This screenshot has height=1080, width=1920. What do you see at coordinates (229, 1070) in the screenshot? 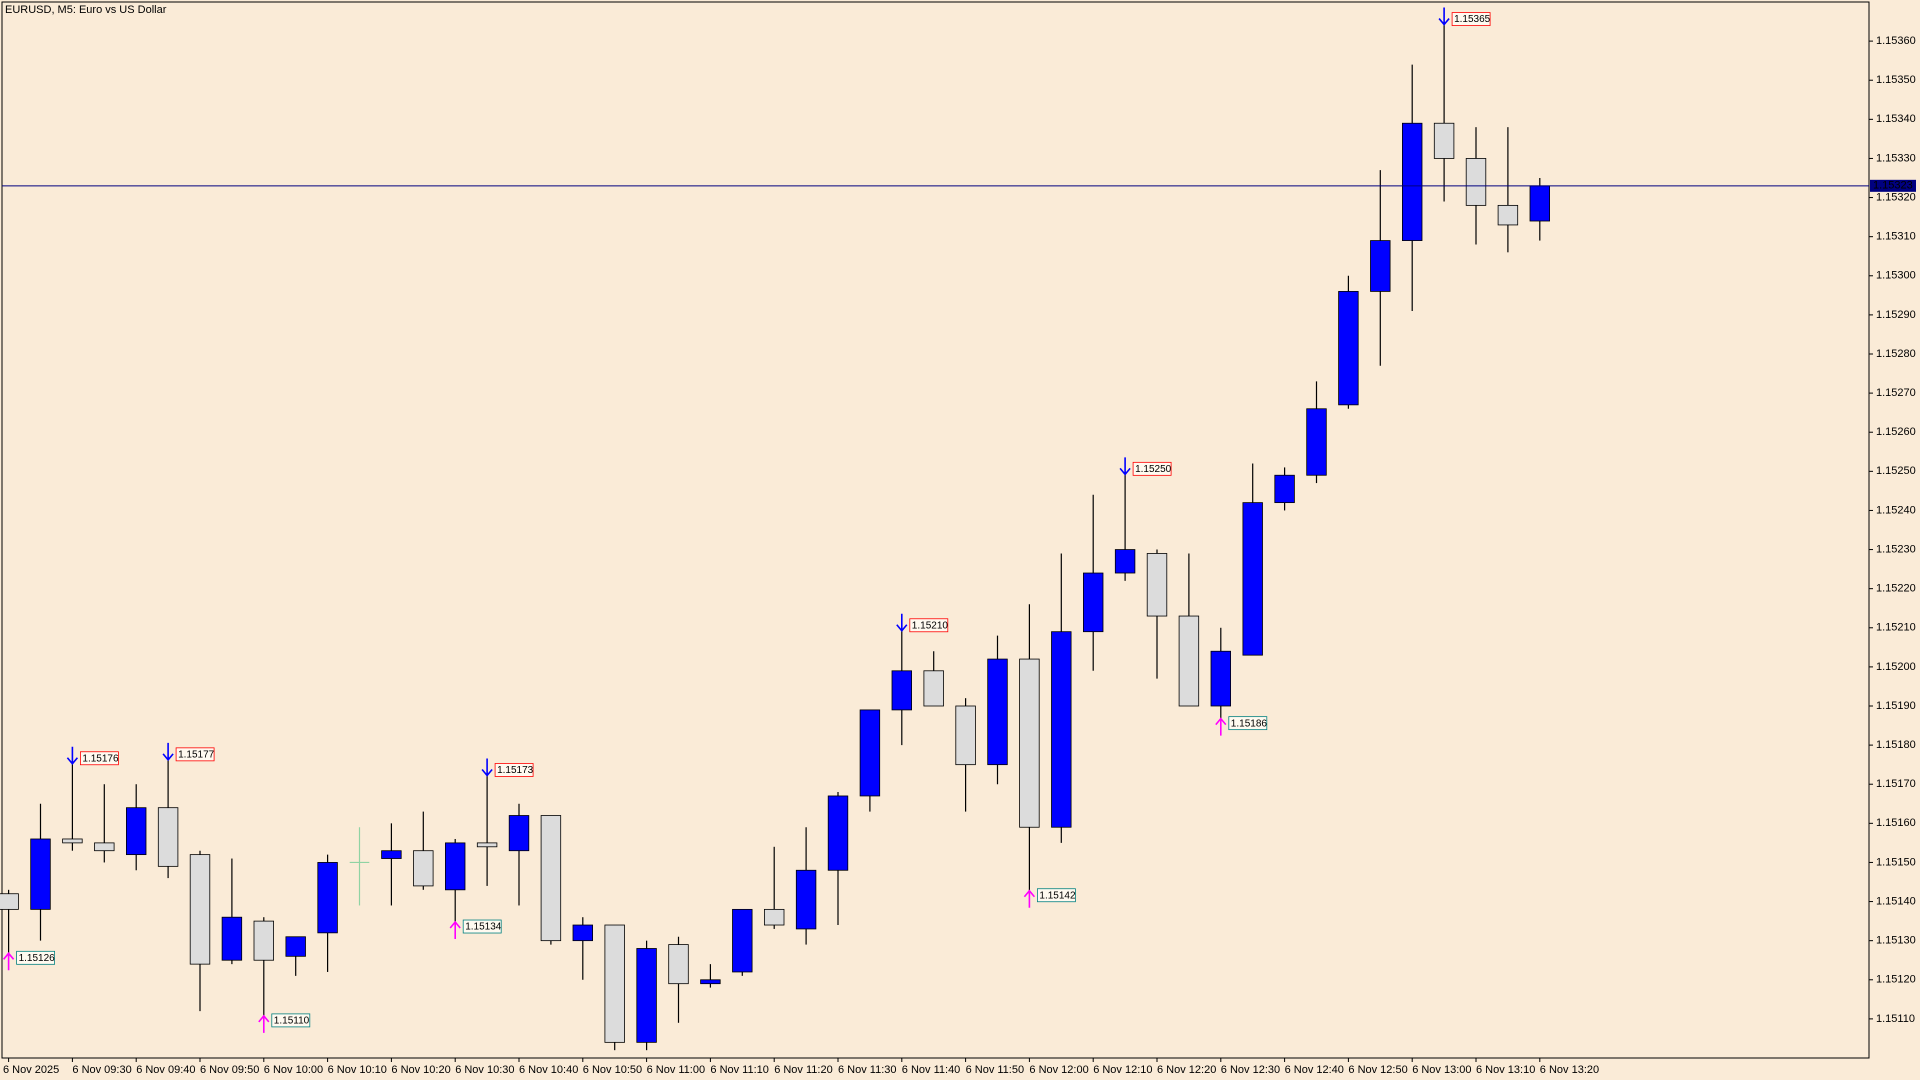
I see `x-tick-label: 6 Nov 09:50` at bounding box center [229, 1070].